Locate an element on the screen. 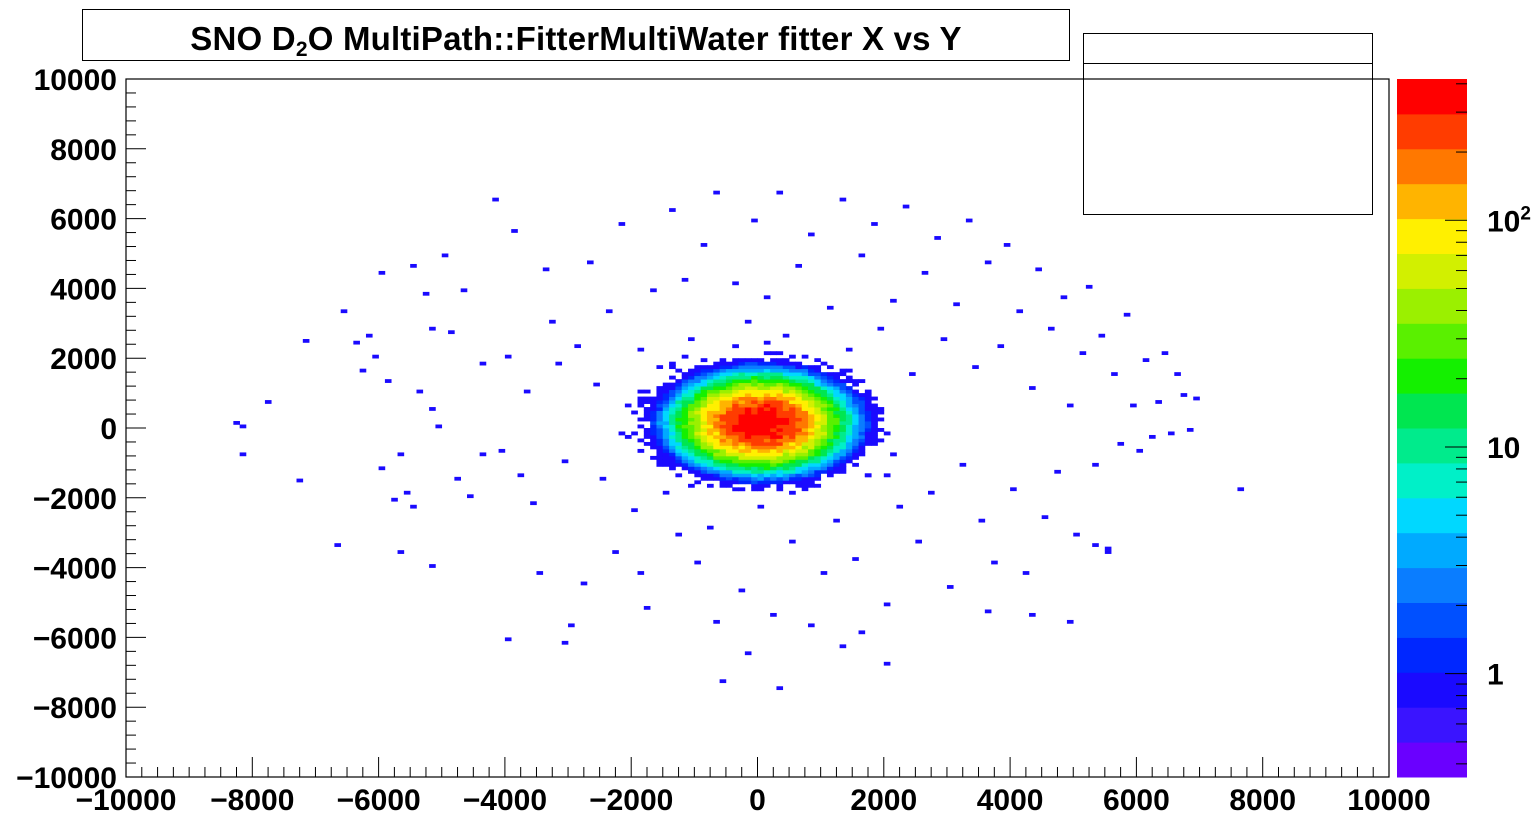 The image size is (1540, 821). y-tick-label: −6000 is located at coordinates (75, 638).